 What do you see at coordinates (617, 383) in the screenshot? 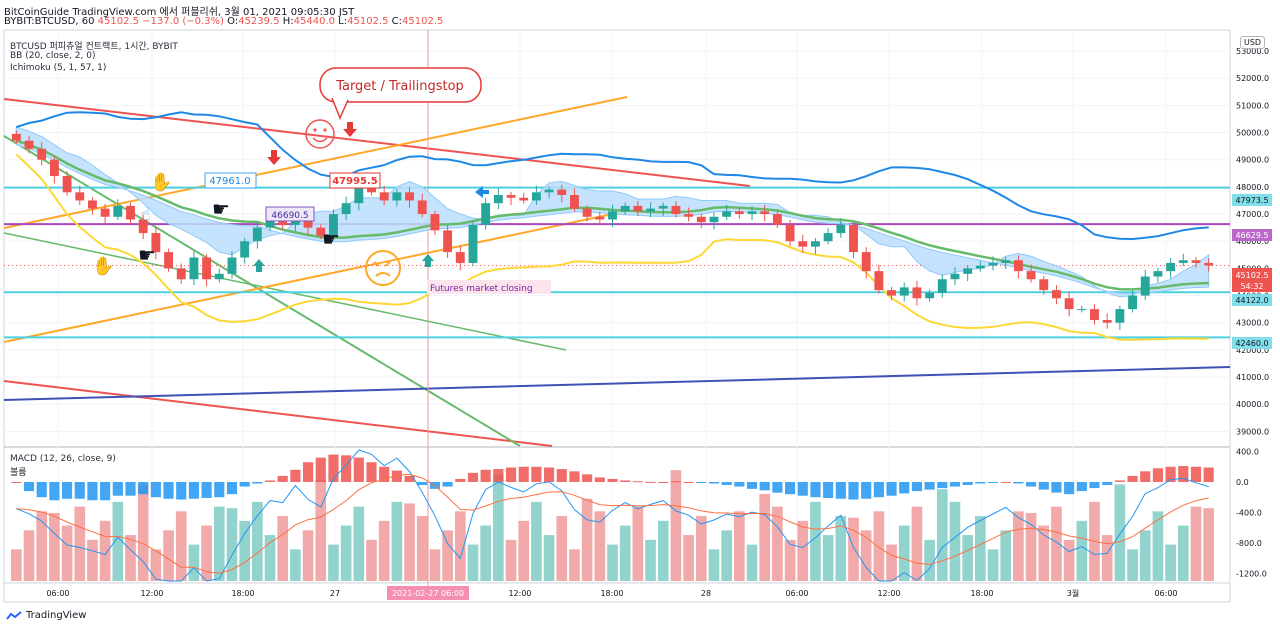
I see `trend-line-blue` at bounding box center [617, 383].